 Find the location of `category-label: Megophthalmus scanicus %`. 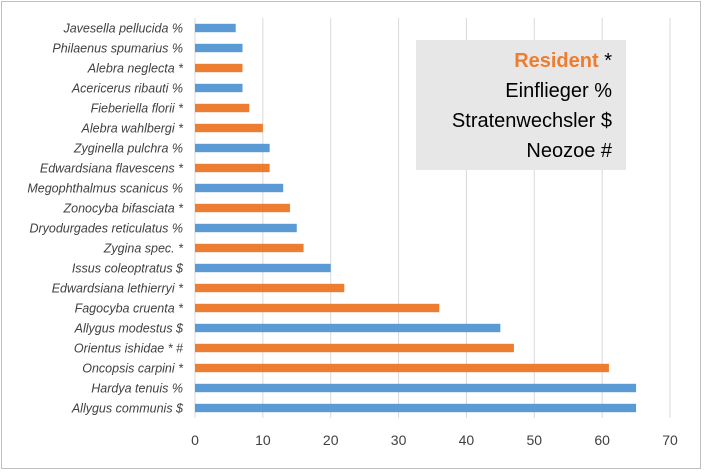

category-label: Megophthalmus scanicus % is located at coordinates (105, 189).